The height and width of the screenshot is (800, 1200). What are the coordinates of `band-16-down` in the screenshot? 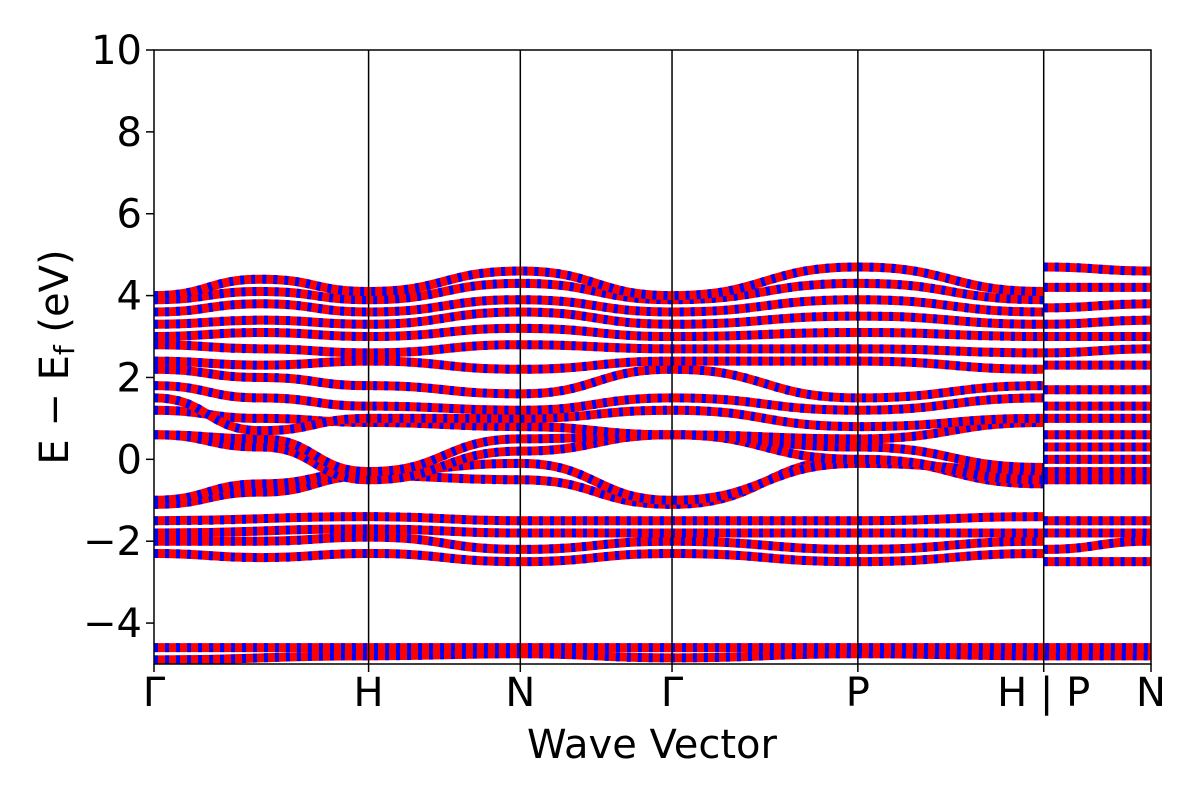 It's located at (652, 332).